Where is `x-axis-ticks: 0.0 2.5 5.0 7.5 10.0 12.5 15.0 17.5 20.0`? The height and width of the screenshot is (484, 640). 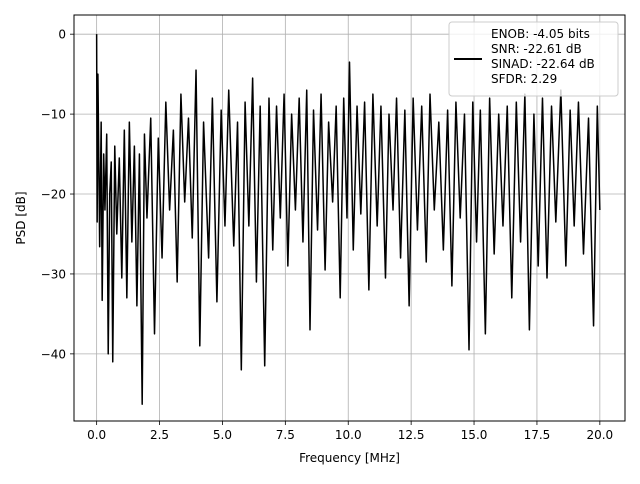
x-axis-ticks: 0.0 2.5 5.0 7.5 10.0 12.5 15.0 17.5 20.0 is located at coordinates (350, 431).